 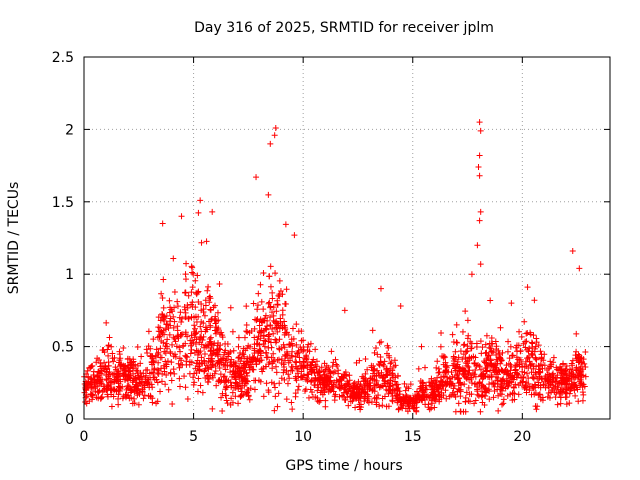 I want to click on y-axis-label: SRMTID / TECUs, so click(x=14, y=238).